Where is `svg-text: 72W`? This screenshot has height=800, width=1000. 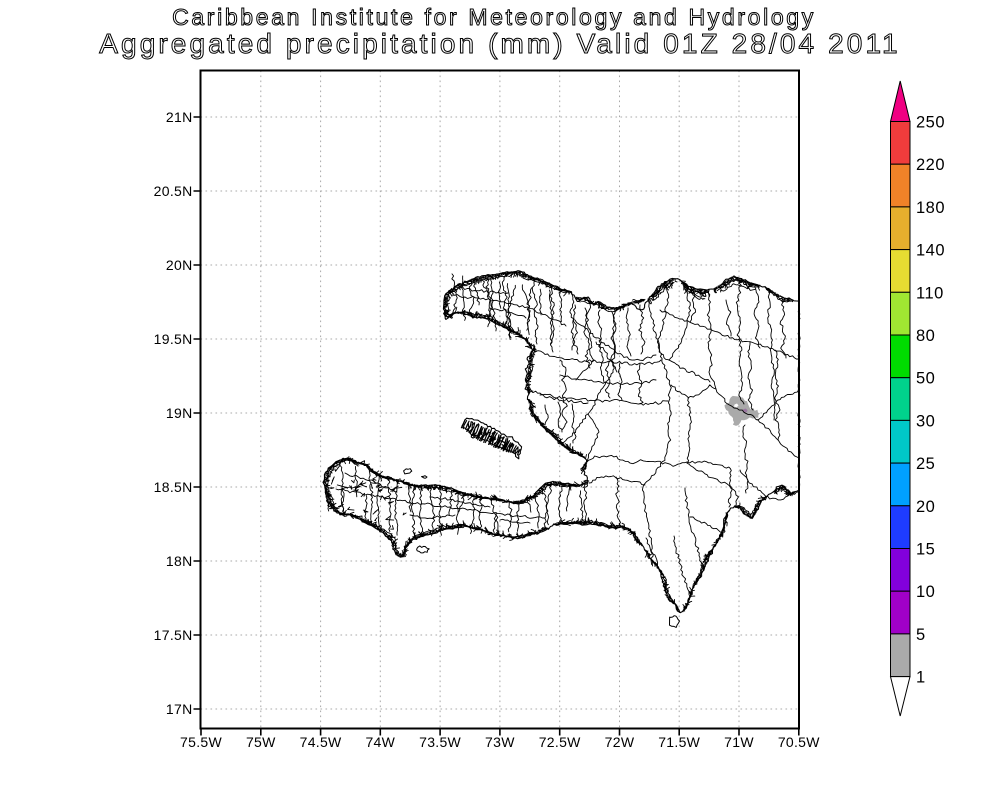
svg-text: 72W is located at coordinates (620, 742).